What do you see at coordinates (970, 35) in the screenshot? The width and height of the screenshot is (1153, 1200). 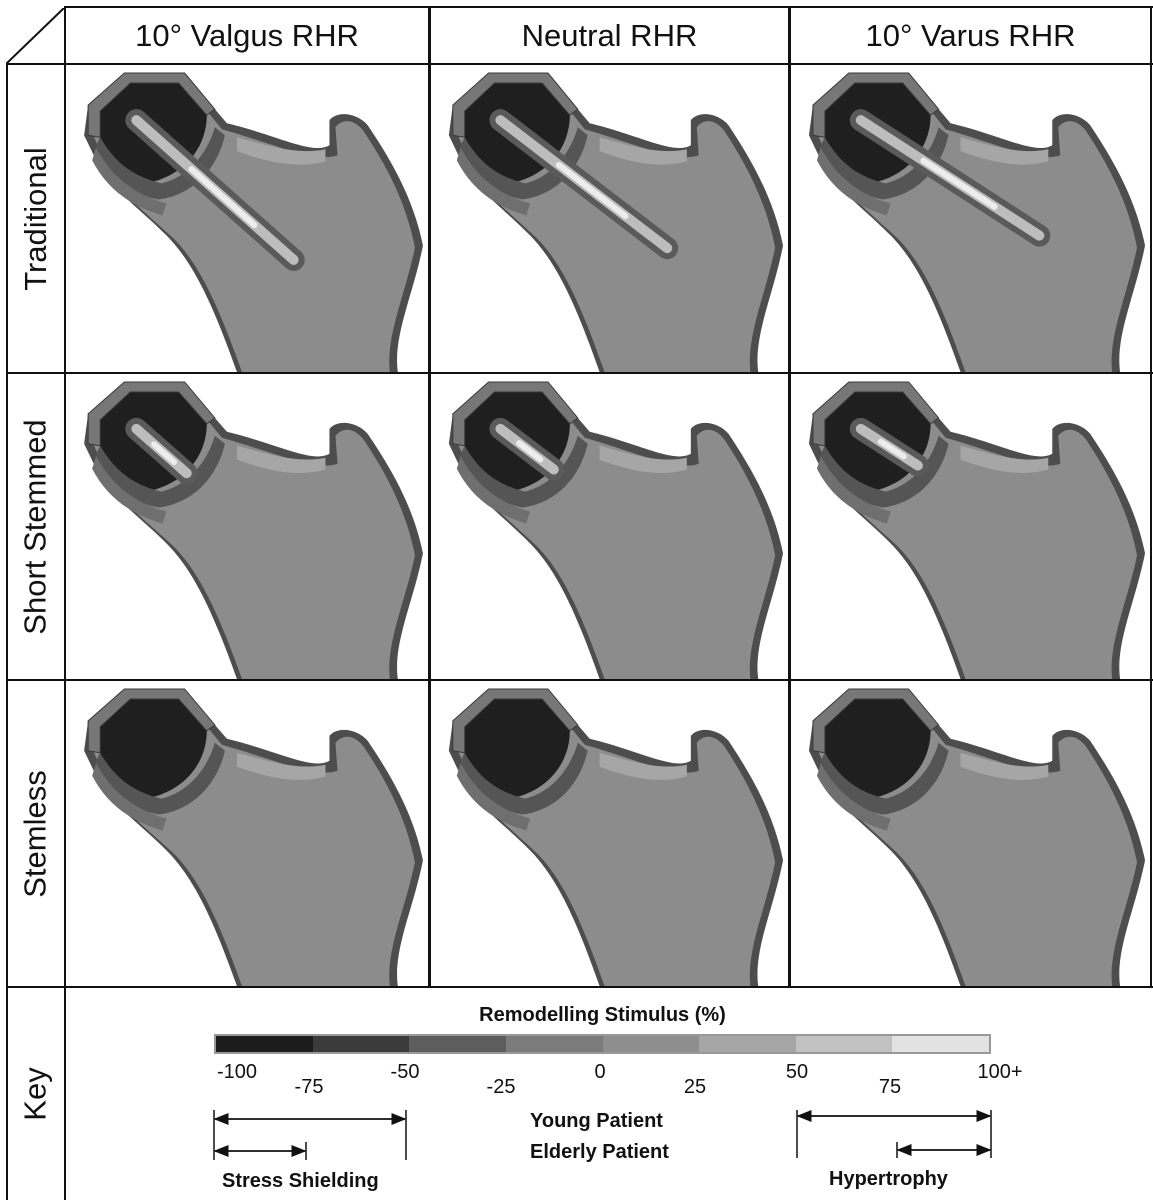 I see `column-header-varus: 10° Varus RHR` at bounding box center [970, 35].